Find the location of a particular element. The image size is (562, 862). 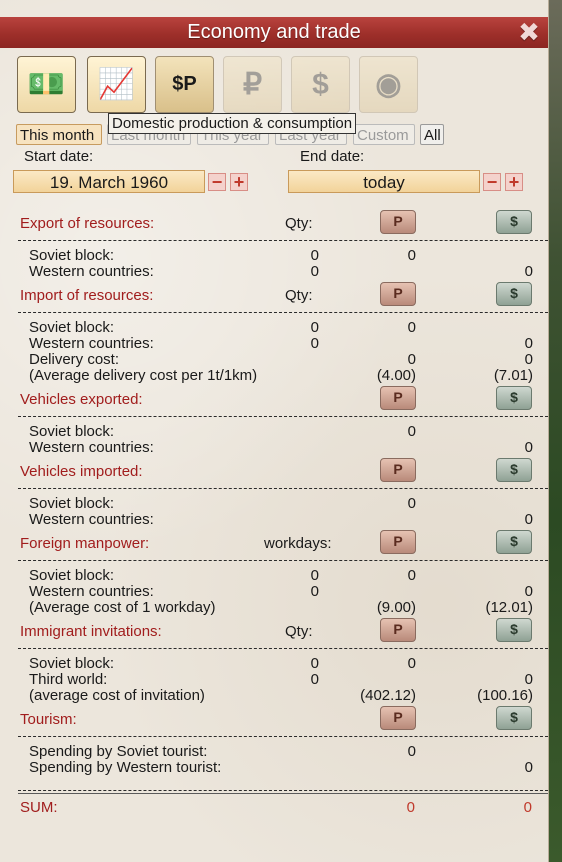

end-date-field: today is located at coordinates (384, 181).